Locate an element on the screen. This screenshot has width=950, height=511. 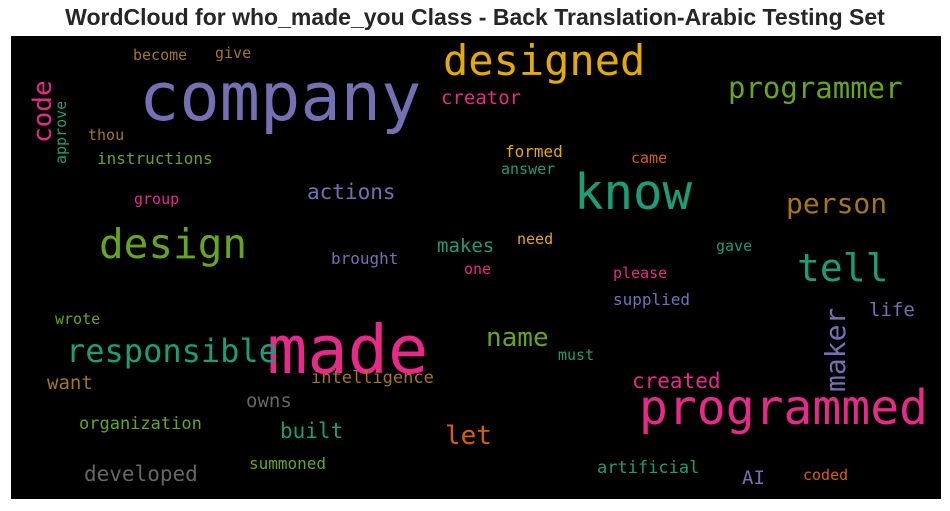
word-owns: owns is located at coordinates (269, 401).